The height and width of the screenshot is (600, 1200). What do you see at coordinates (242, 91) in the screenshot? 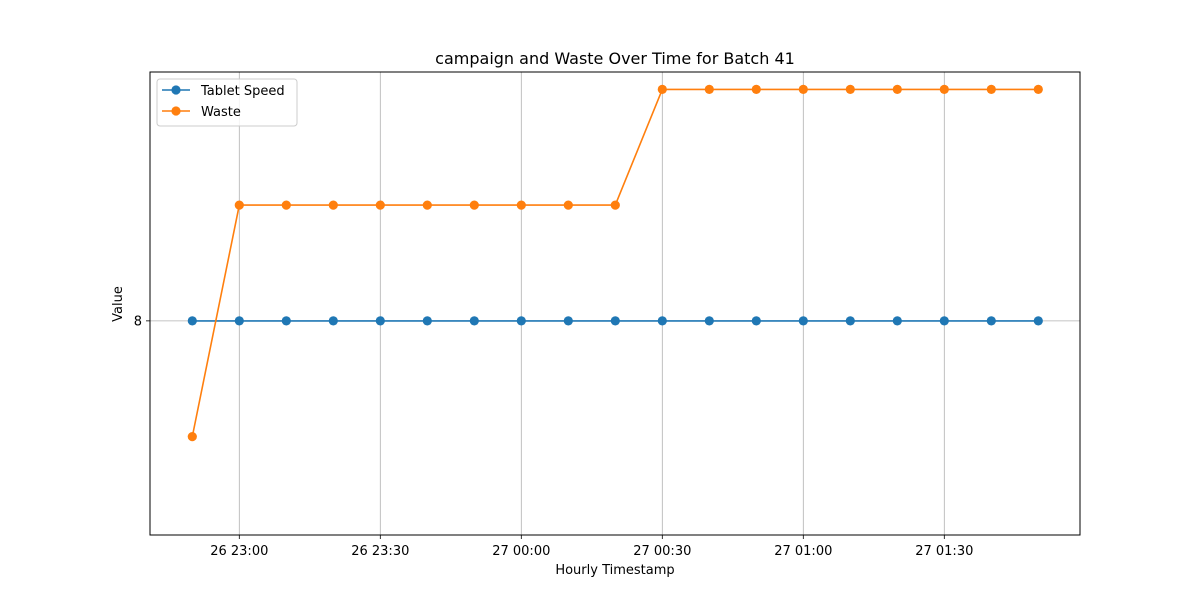
I see `legend-label-tablet-speed: Tablet Speed` at bounding box center [242, 91].